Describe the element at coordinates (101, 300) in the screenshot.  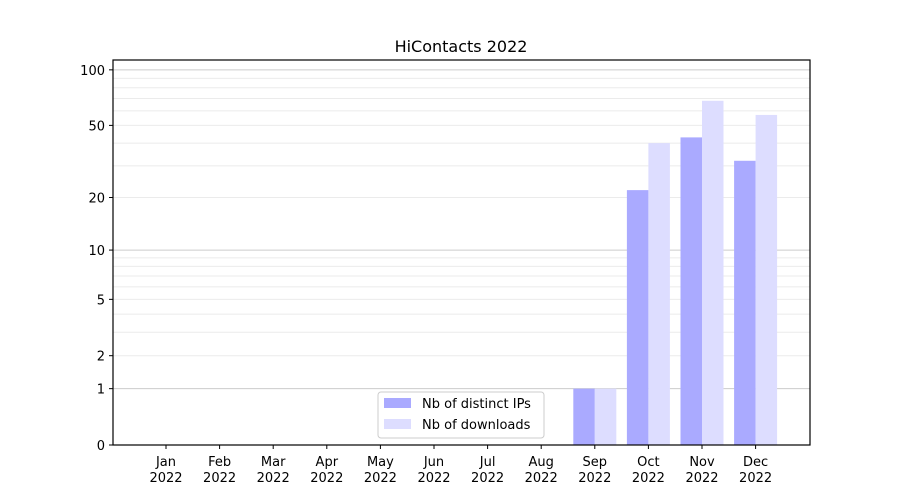
I see `y-tick-label: 5` at that location.